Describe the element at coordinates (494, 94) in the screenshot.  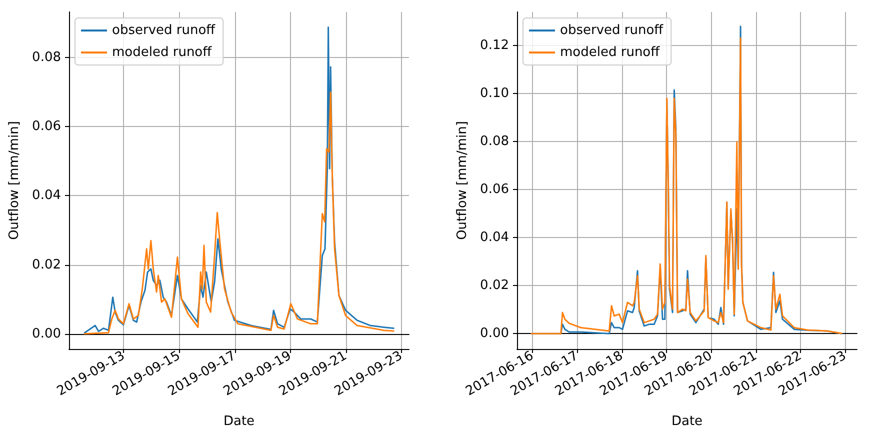
I see `y-tick-label: 0.10` at that location.